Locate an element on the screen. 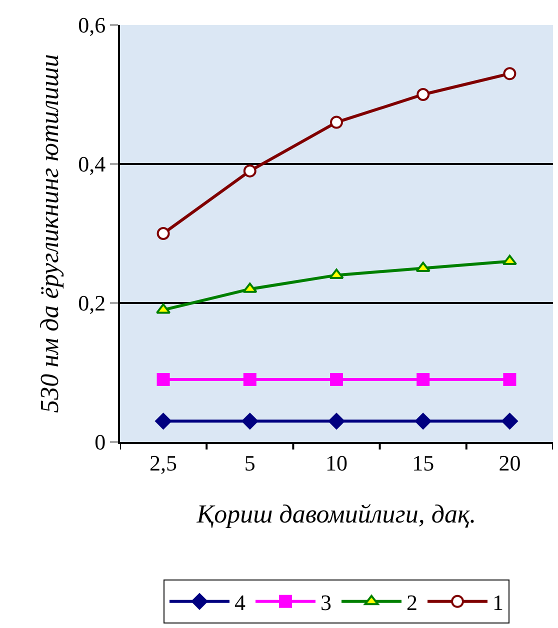 The width and height of the screenshot is (558, 628). legend-label: 4 is located at coordinates (240, 602).